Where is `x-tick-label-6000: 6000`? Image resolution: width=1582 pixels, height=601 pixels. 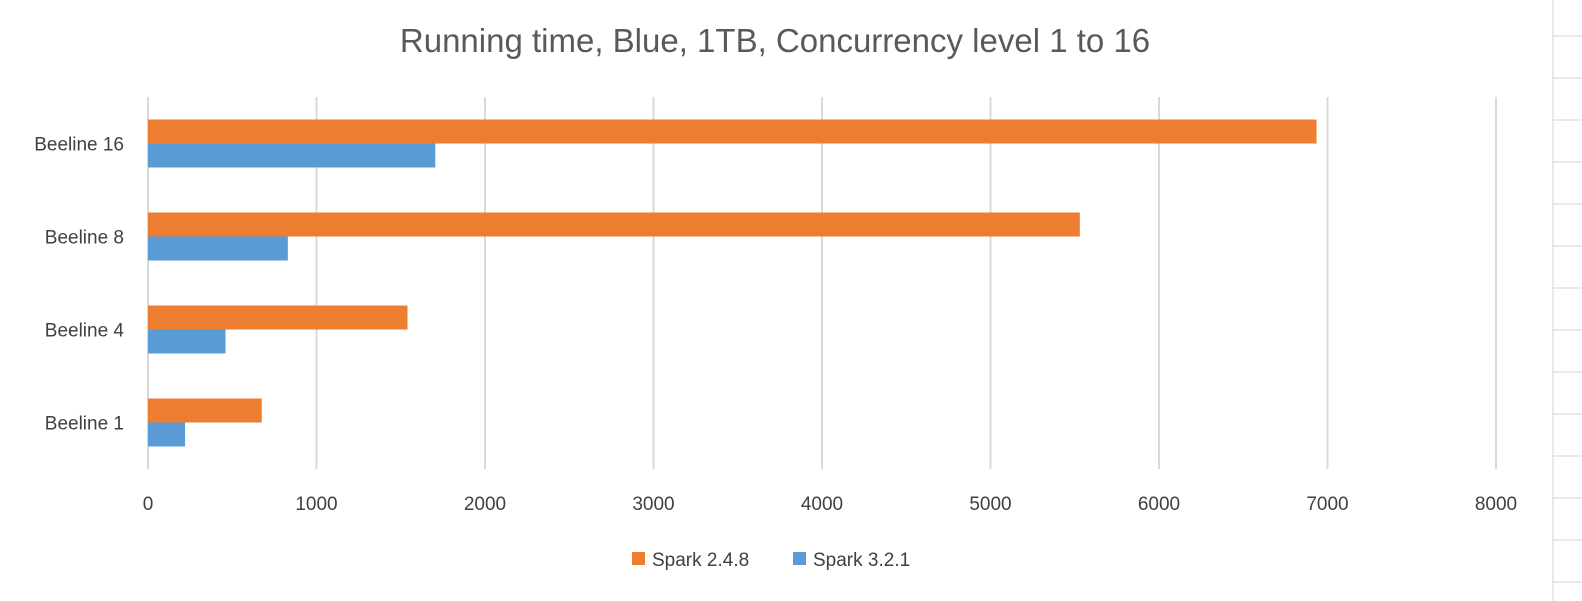 x-tick-label-6000: 6000 is located at coordinates (1159, 504).